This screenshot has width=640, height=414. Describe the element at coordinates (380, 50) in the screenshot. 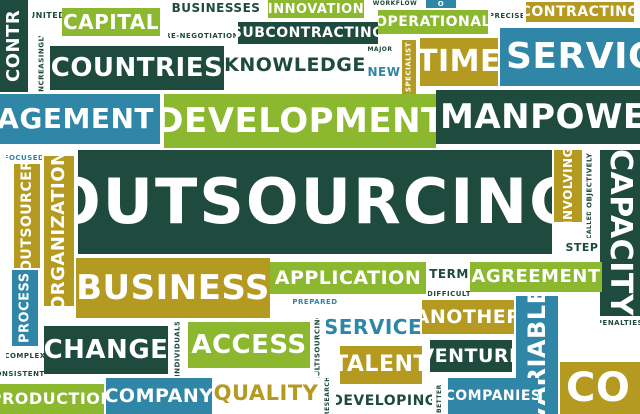

I see `word-major: MAJOR` at that location.